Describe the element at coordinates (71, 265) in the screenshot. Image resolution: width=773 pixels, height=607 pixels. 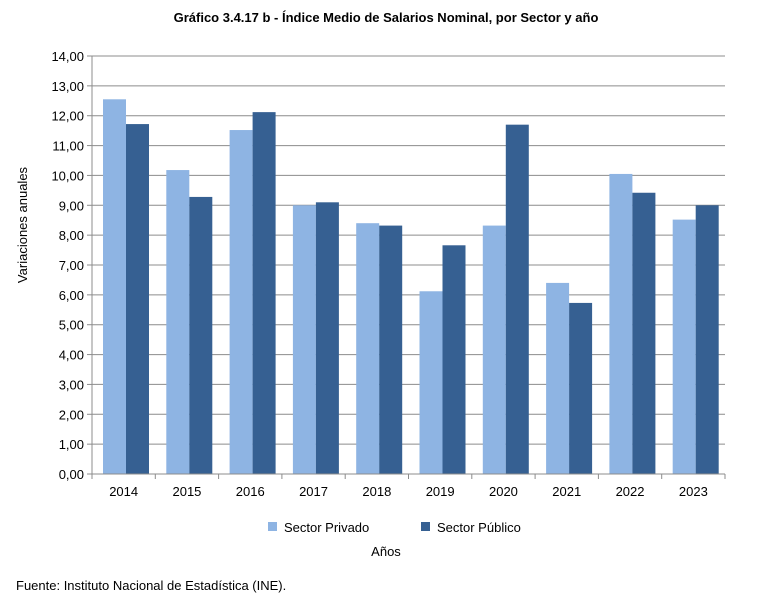
I see `y-tick-label: 7,00` at that location.